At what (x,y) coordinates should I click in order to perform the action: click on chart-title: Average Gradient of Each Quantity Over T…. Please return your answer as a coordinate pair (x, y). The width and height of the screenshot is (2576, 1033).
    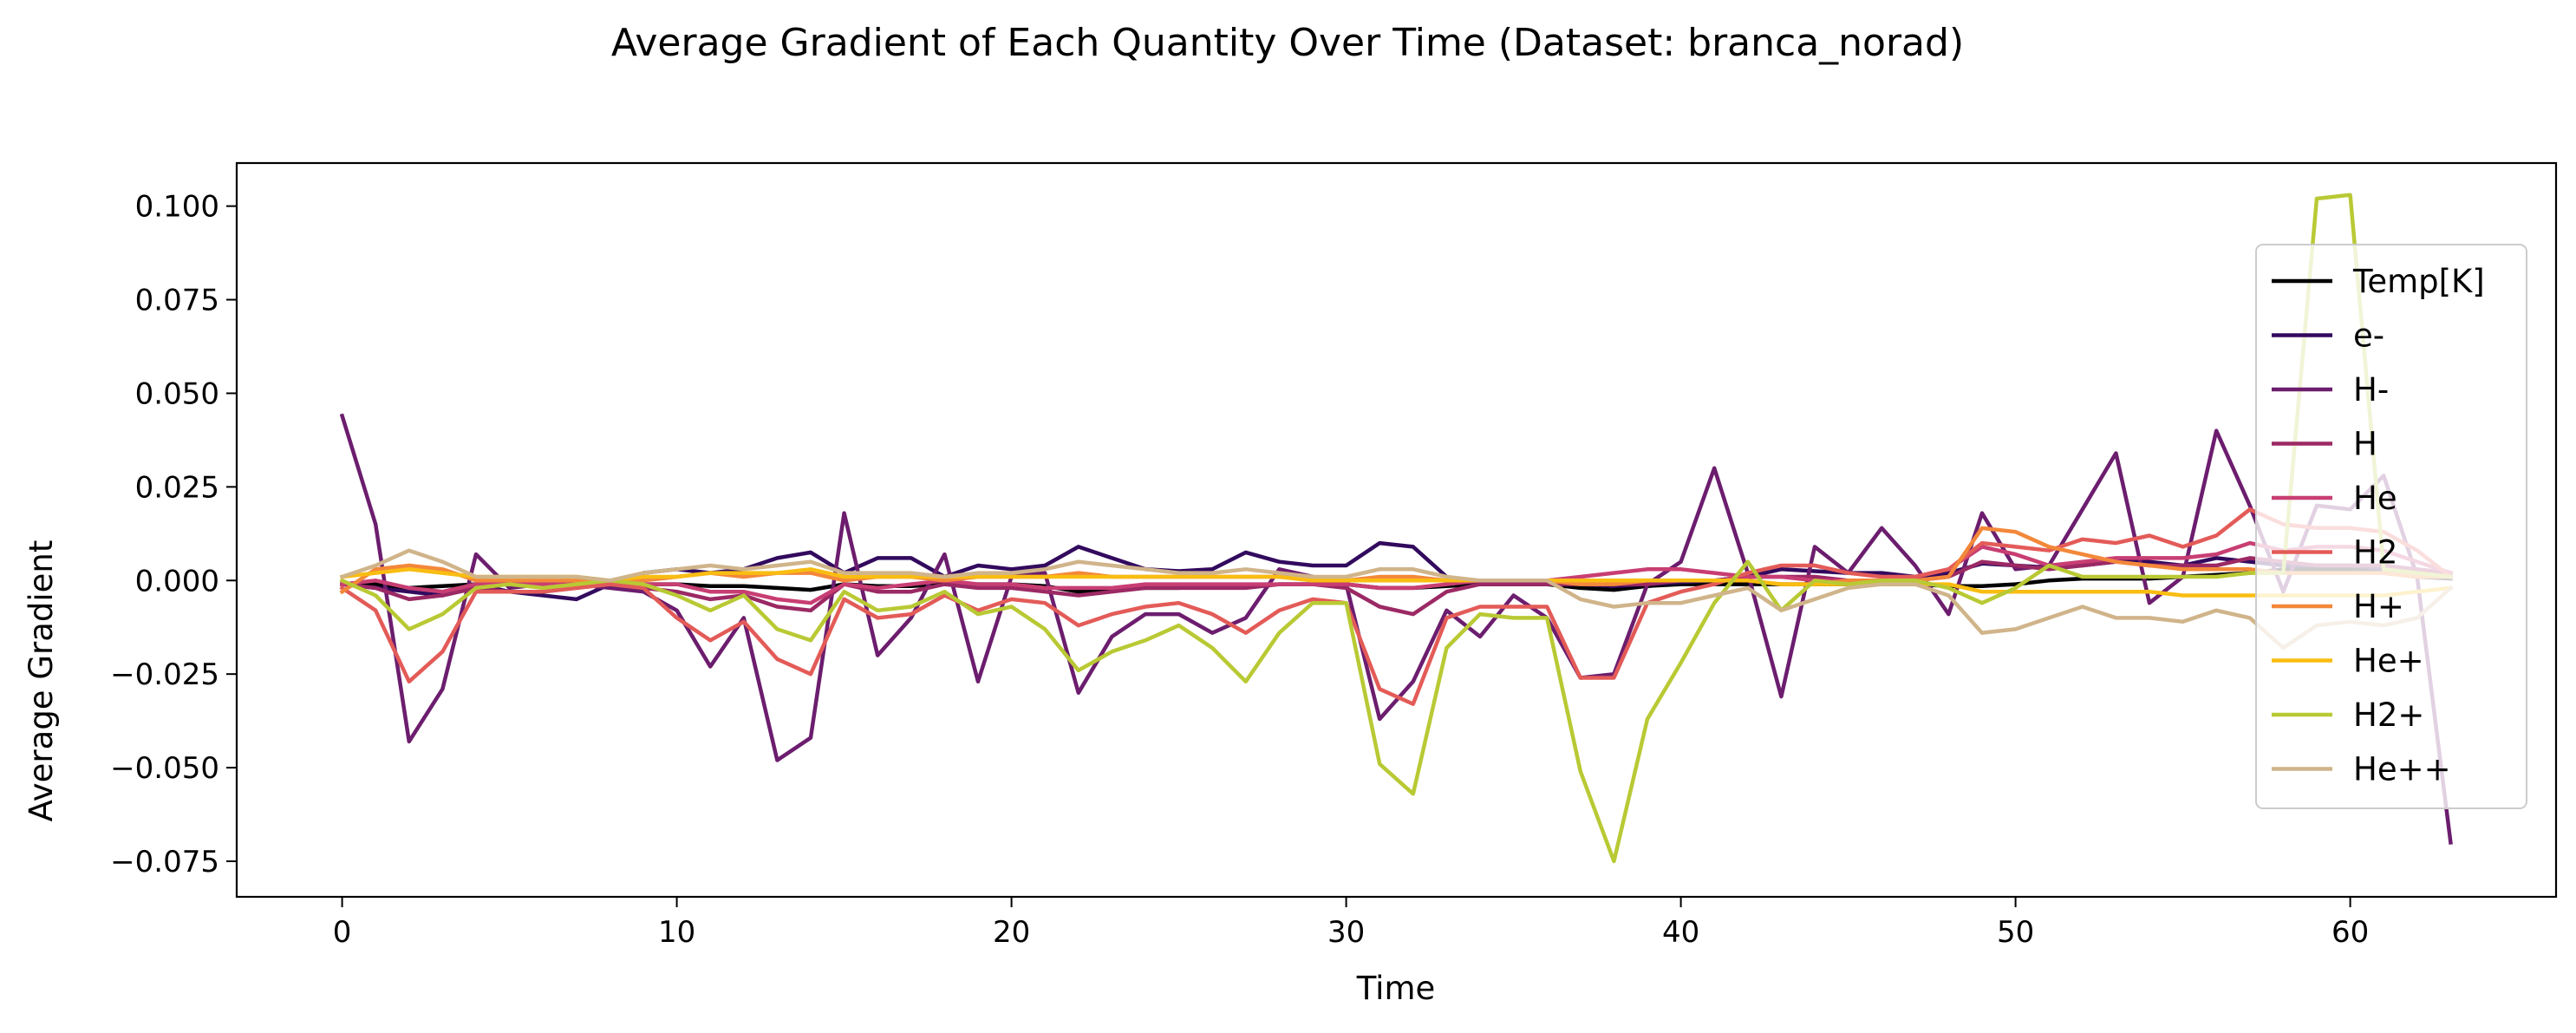
    Looking at the image, I should click on (1287, 43).